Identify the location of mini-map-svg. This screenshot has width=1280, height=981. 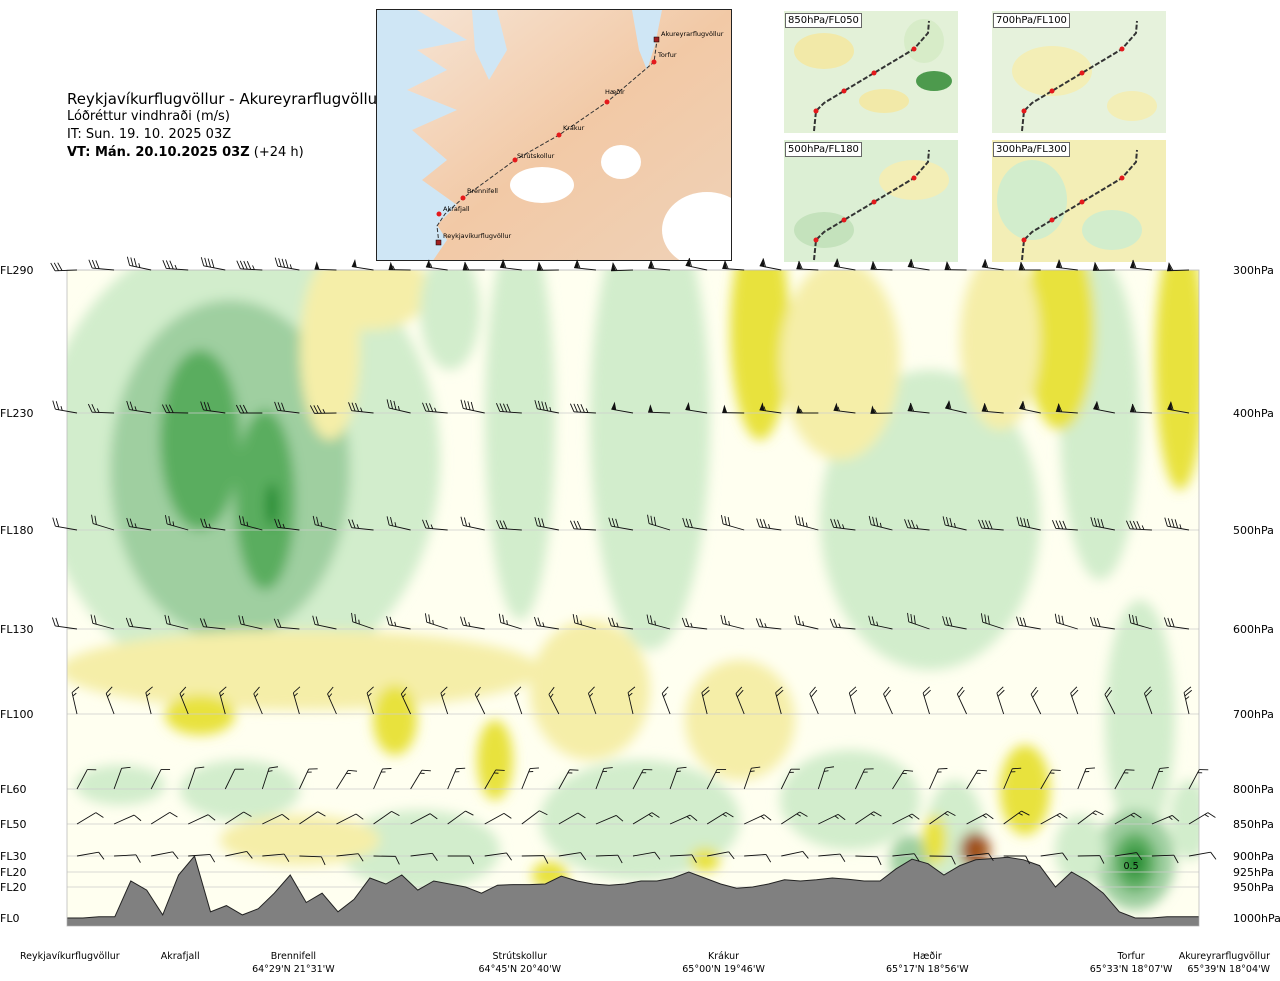
(1079, 201).